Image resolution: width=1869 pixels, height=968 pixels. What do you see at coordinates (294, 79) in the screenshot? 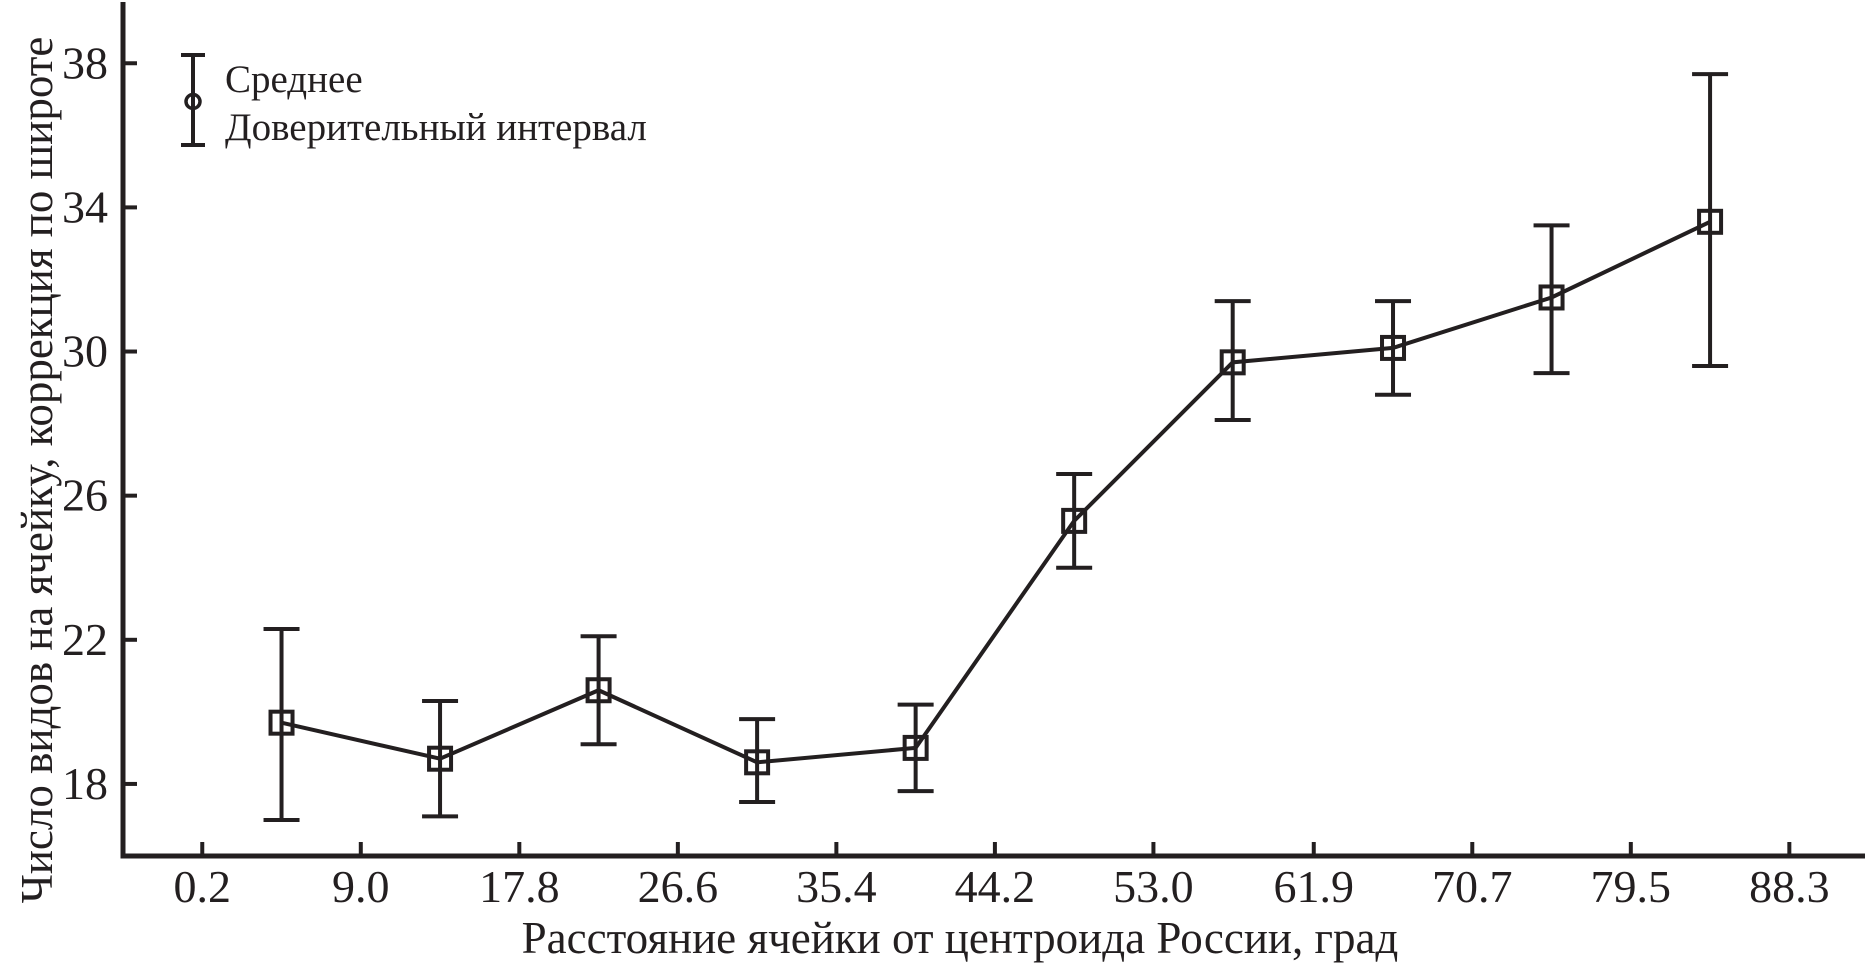
I see `legend-mean-label: Среднее` at bounding box center [294, 79].